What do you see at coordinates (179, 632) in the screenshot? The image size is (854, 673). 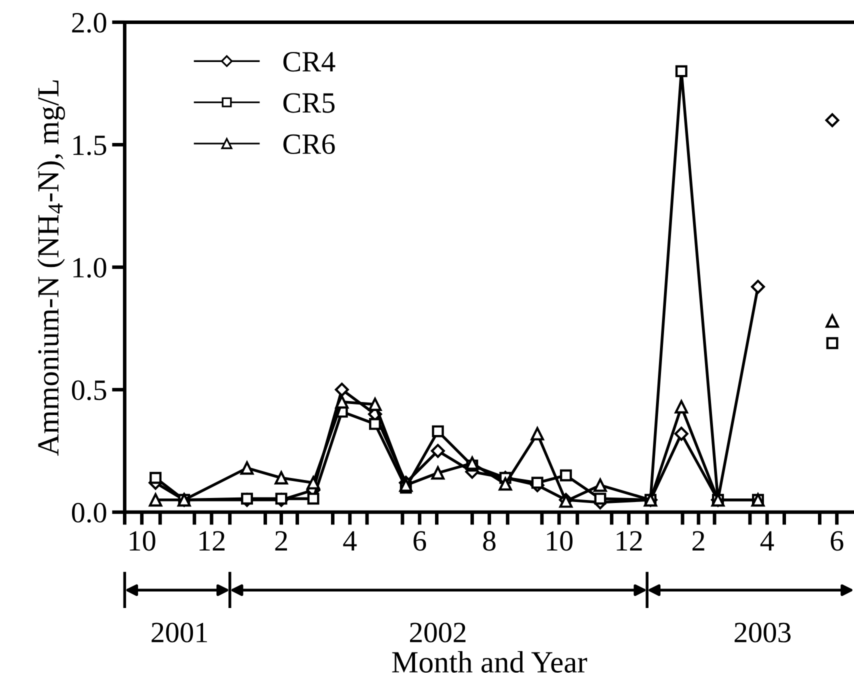 I see `x2-tick-label: 2001` at bounding box center [179, 632].